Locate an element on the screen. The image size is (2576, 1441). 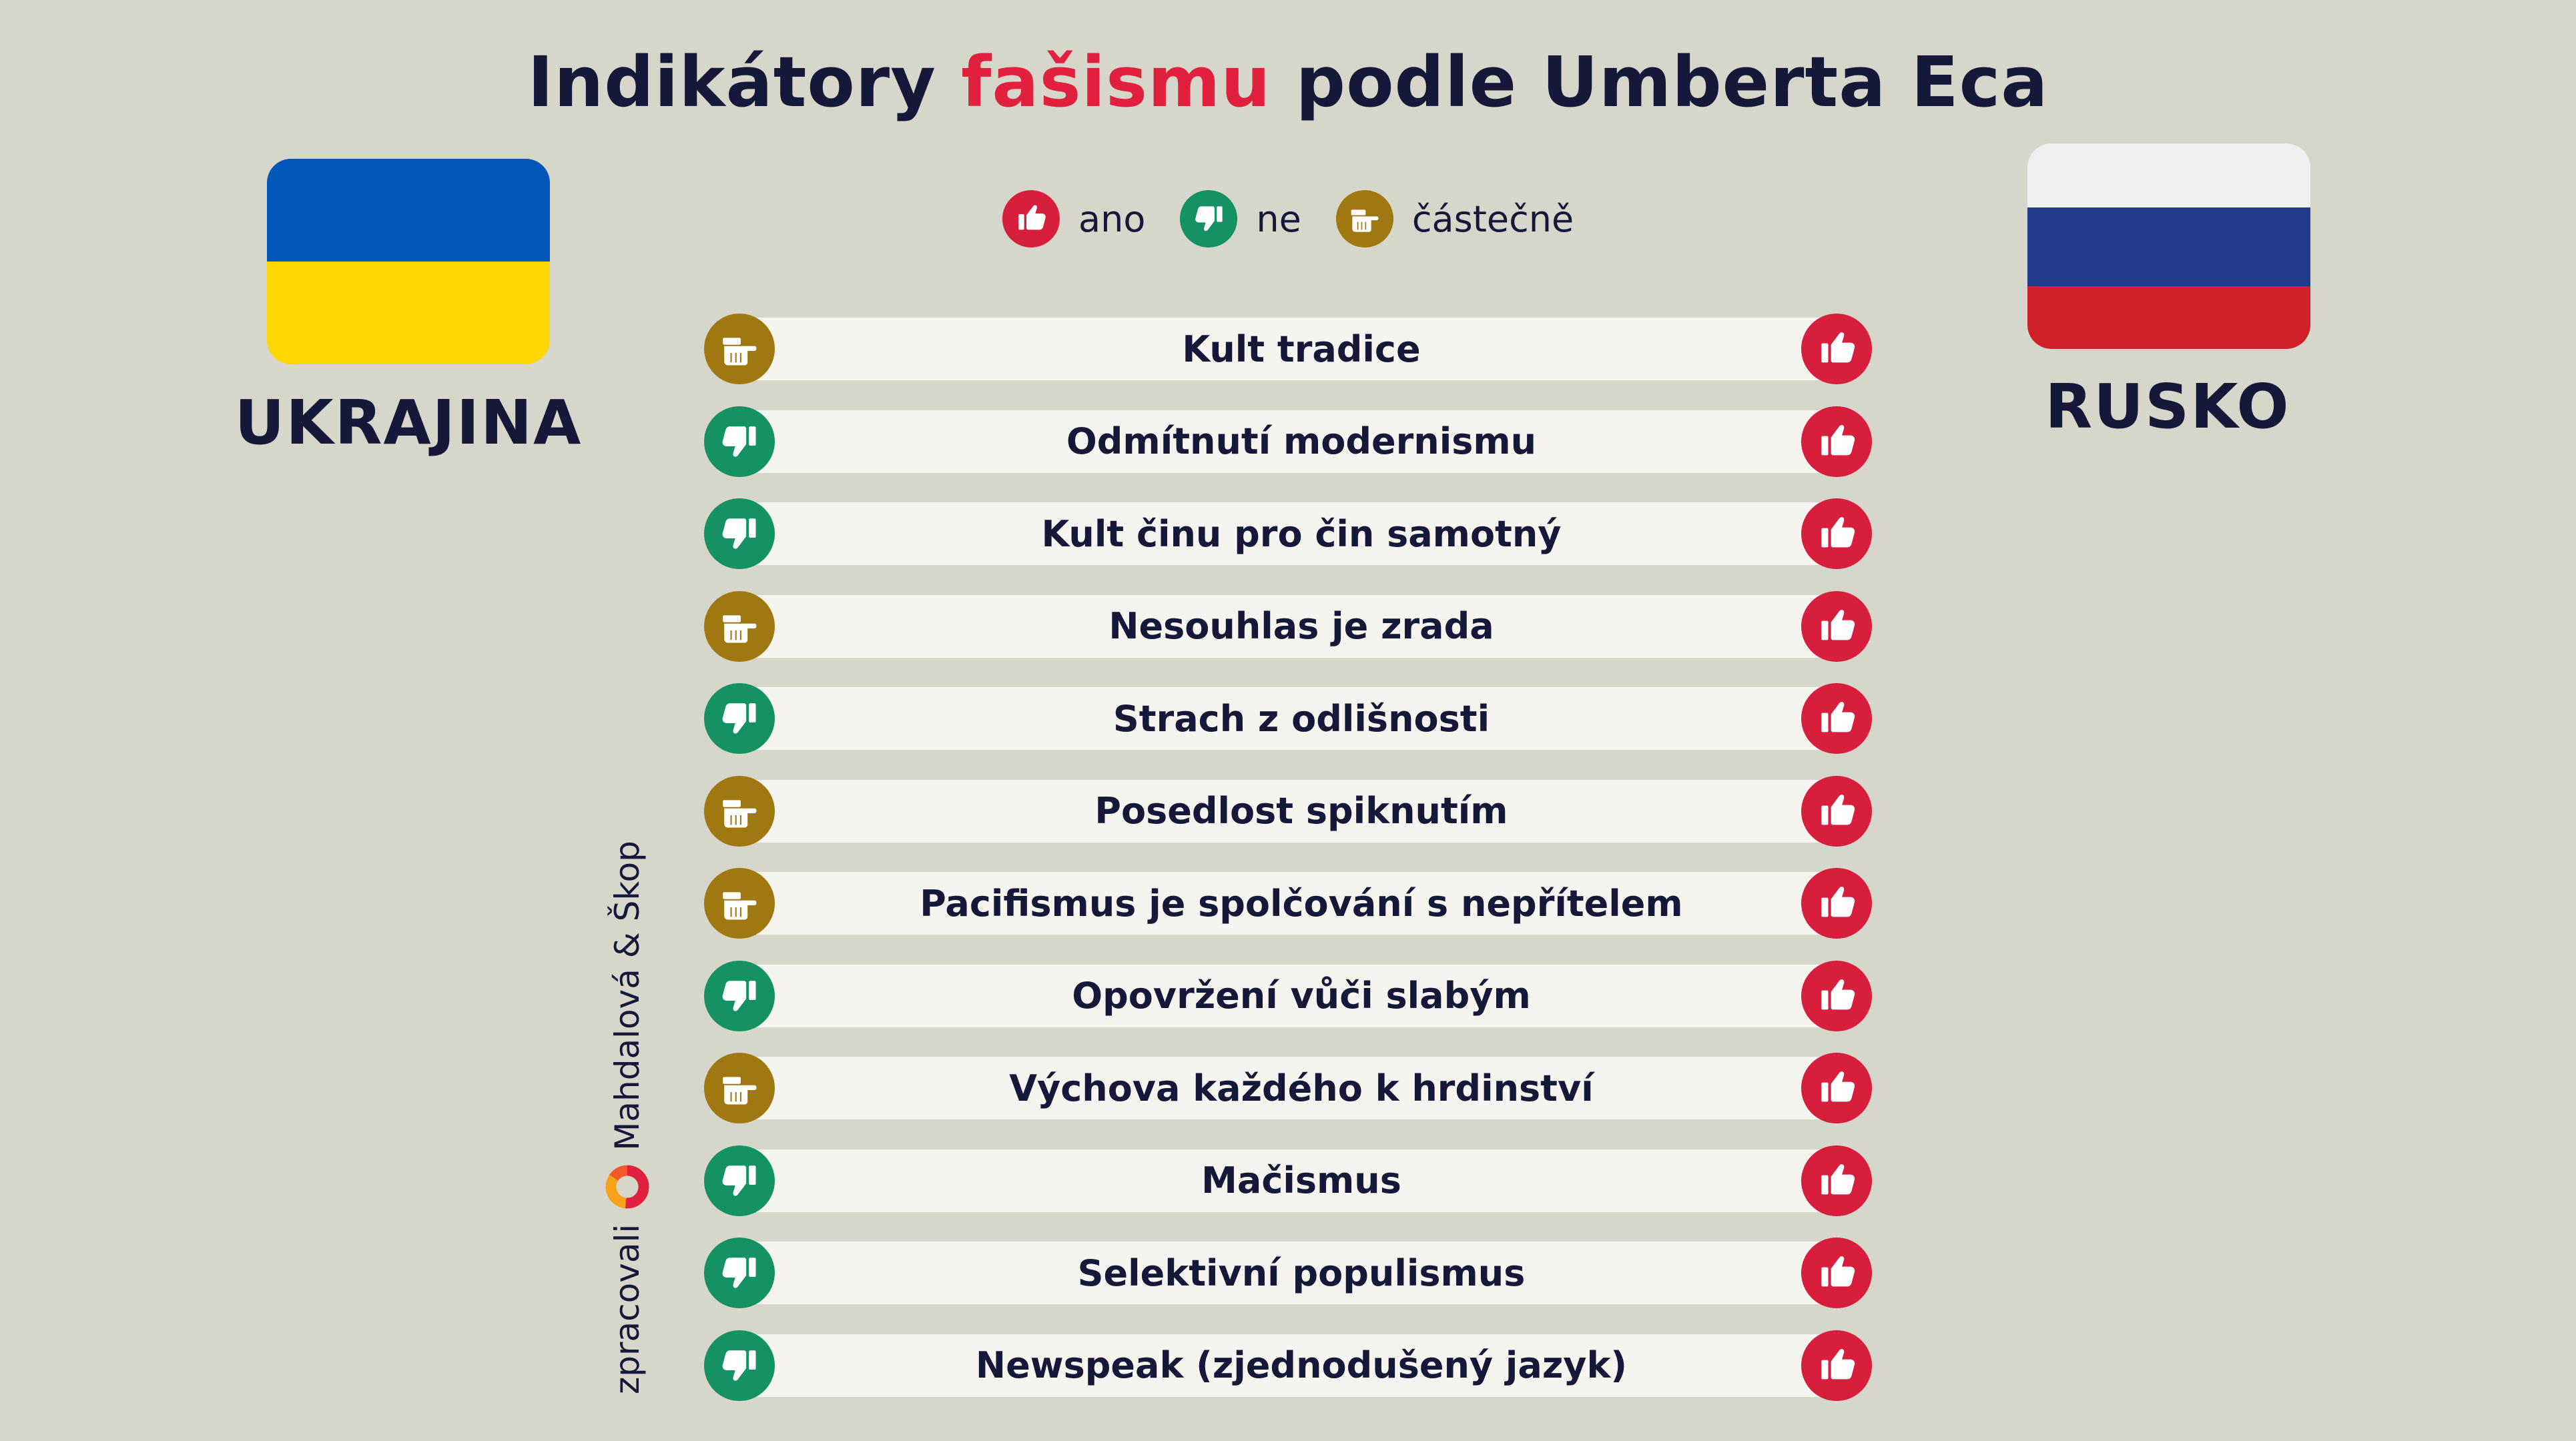
page-title: Indikátory fašismu podle Umberta Eca is located at coordinates (1288, 82).